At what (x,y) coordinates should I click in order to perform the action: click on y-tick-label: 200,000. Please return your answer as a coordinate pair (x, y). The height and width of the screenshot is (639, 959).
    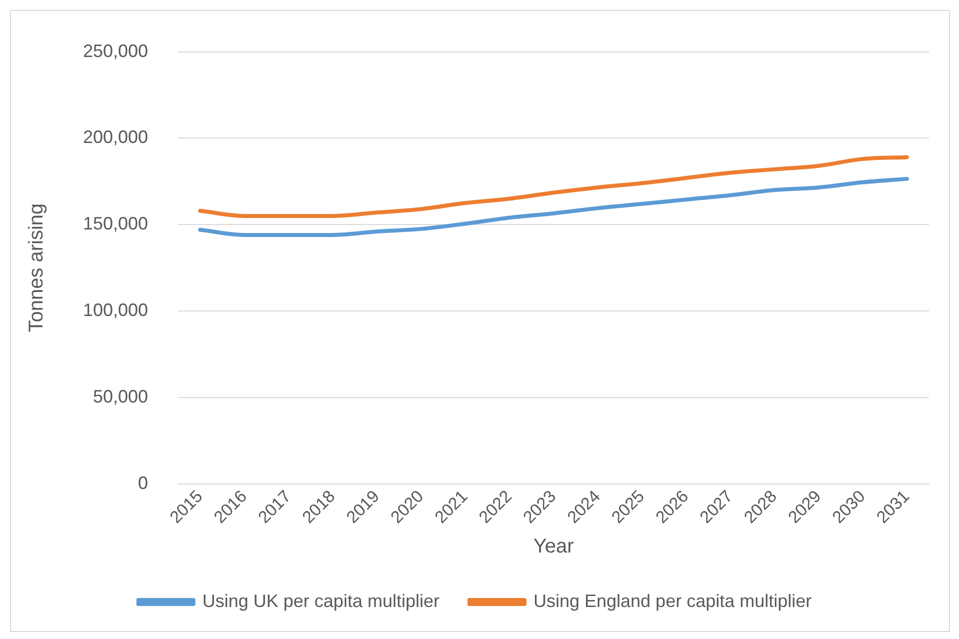
    Looking at the image, I should click on (115, 137).